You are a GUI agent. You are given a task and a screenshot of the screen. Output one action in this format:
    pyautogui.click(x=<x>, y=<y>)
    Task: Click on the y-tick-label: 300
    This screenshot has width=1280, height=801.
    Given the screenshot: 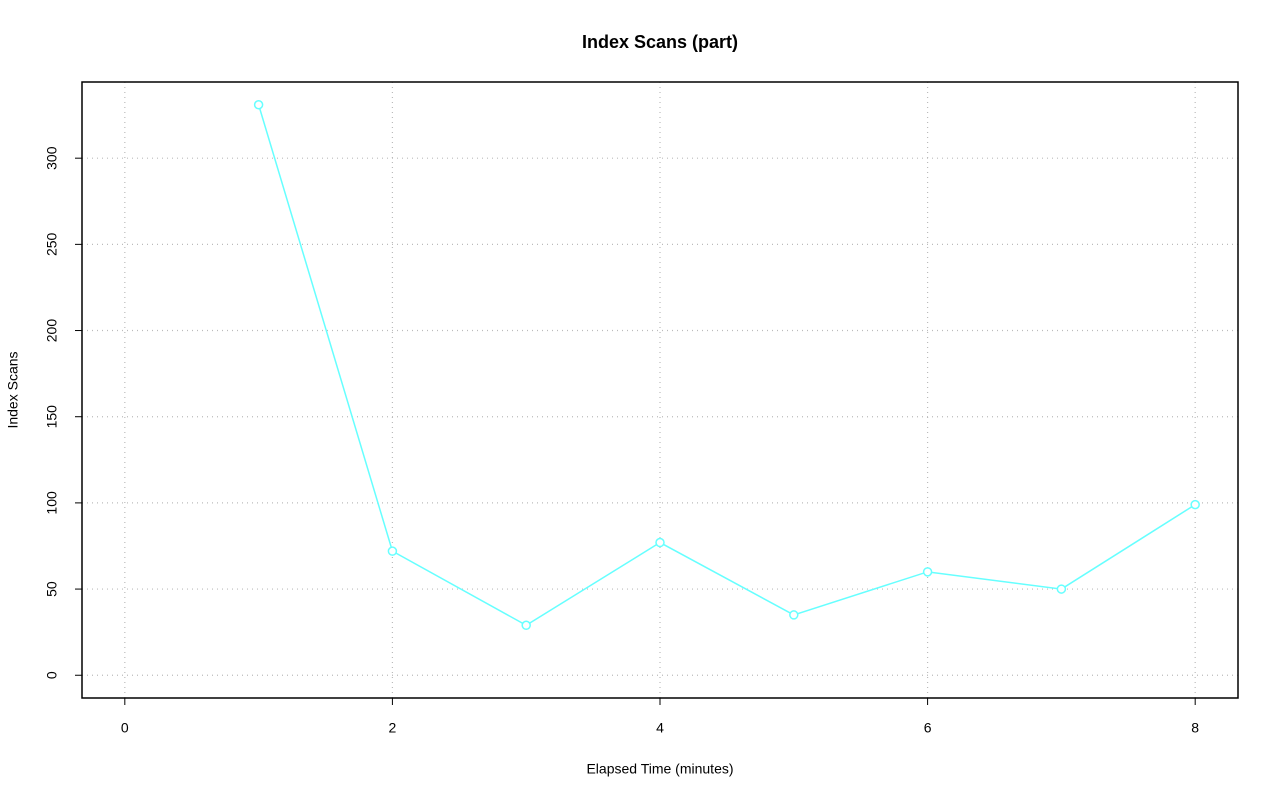 What is the action you would take?
    pyautogui.click(x=52, y=158)
    